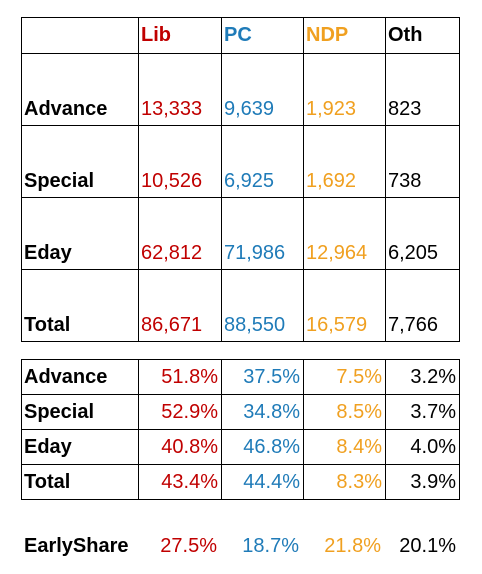  I want to click on share-row-special: Special 52.9% 34.8% 8.5% 3.7%, so click(240, 412).